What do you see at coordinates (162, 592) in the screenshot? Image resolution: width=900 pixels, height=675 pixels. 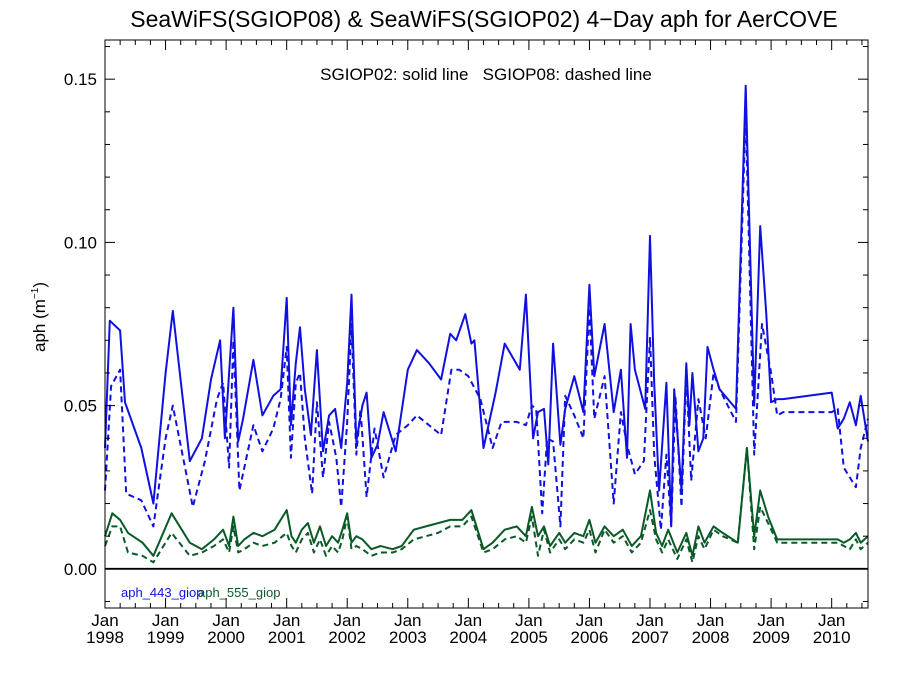 I see `legend-label-aph-443-giop: aph_443_giop` at bounding box center [162, 592].